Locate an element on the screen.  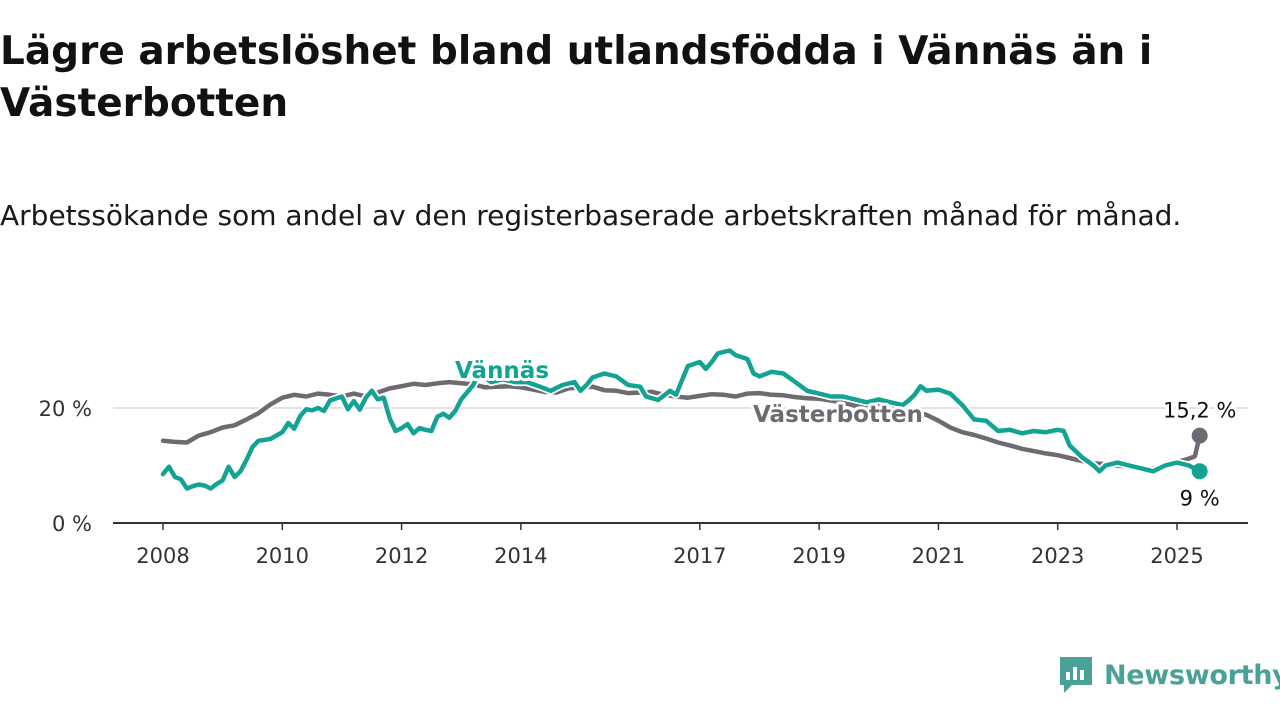
y-tick-label: 20 % is located at coordinates (65, 409).